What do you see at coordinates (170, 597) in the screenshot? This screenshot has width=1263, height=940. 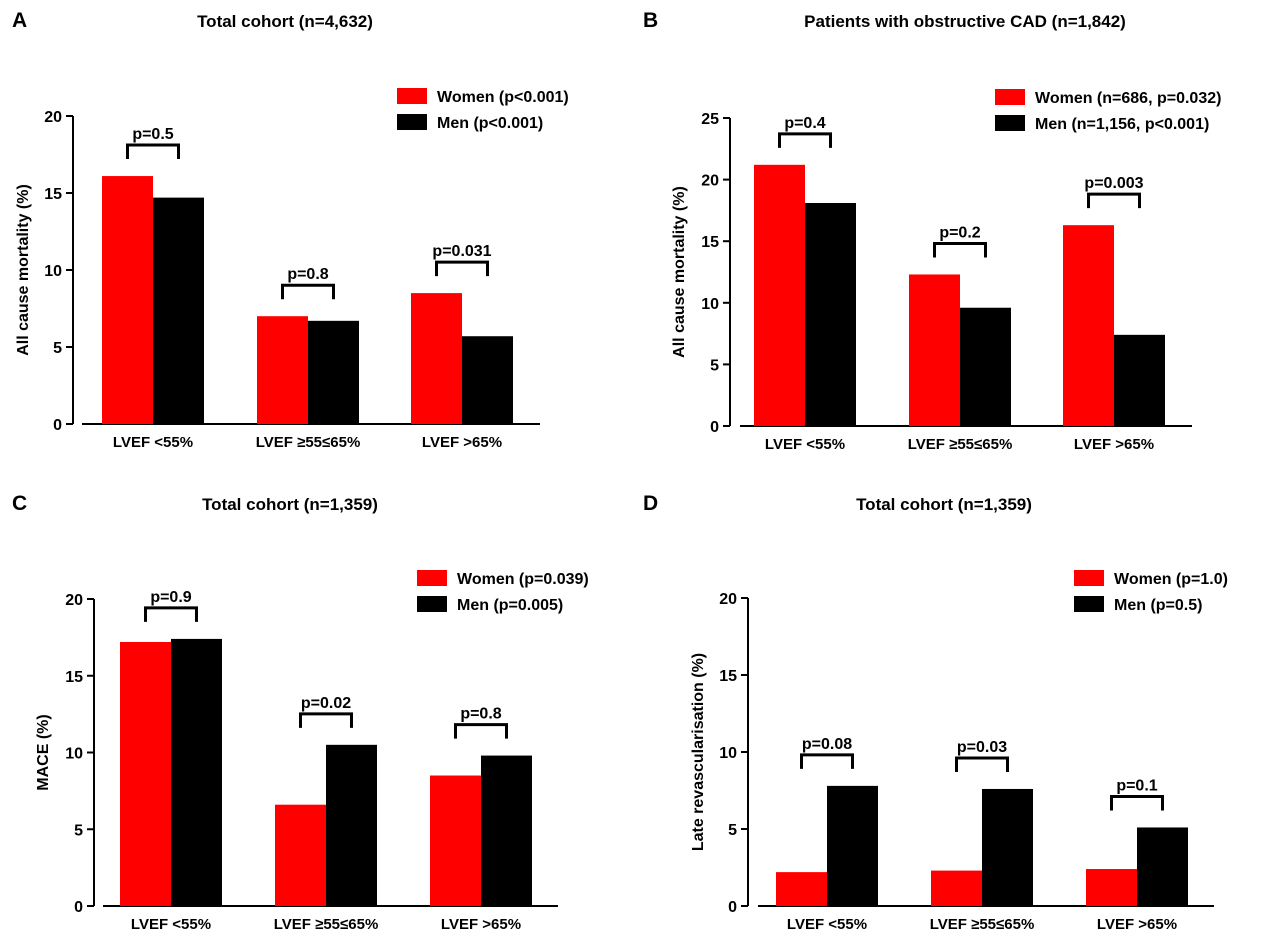 I see `p-value-label: p=0.9` at bounding box center [170, 597].